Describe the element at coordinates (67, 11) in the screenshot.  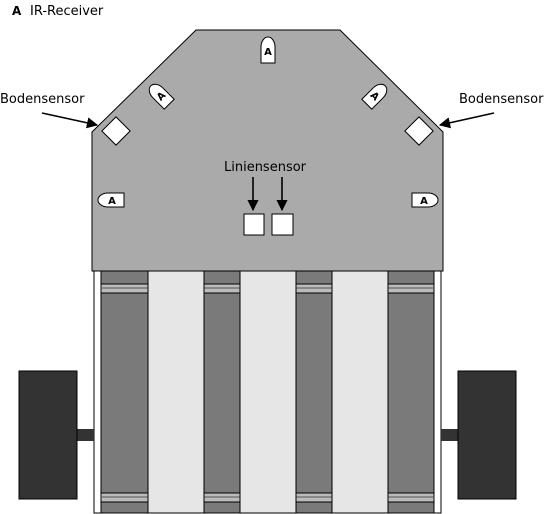
I see `legend-text: IR-Receiver` at that location.